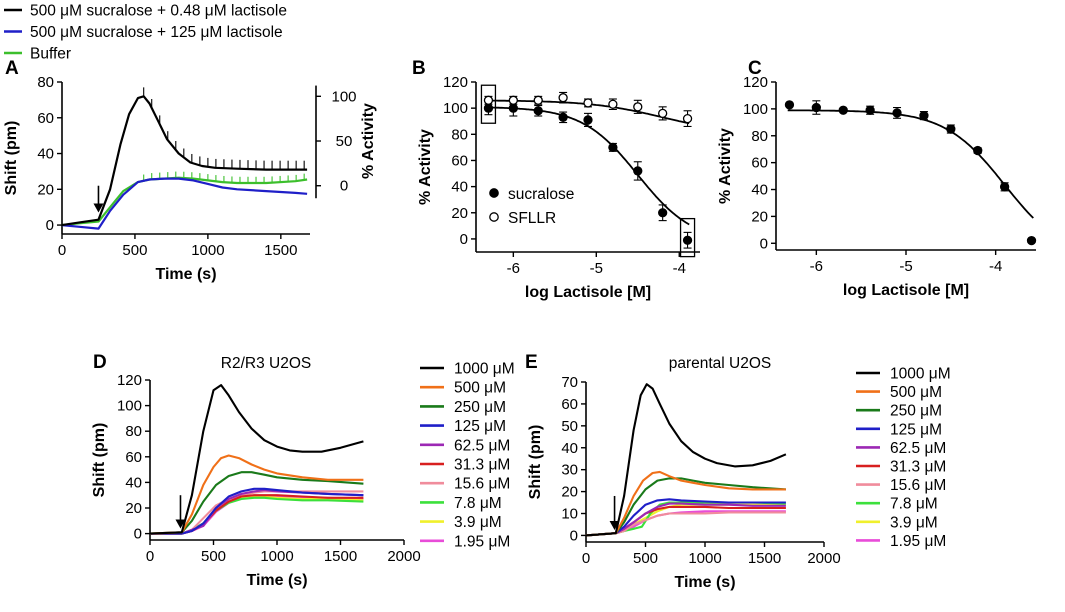 Image resolution: width=1065 pixels, height=612 pixels. I want to click on E-y-axis-title: Shift (pm), so click(535, 462).